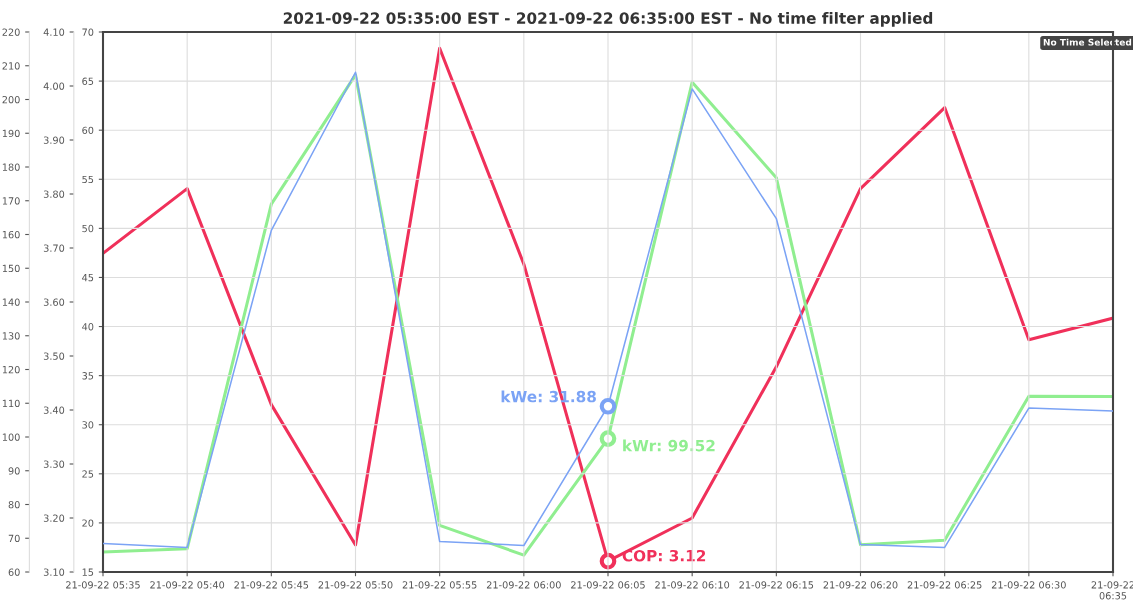  I want to click on y3-tick-label: 190, so click(11, 133).